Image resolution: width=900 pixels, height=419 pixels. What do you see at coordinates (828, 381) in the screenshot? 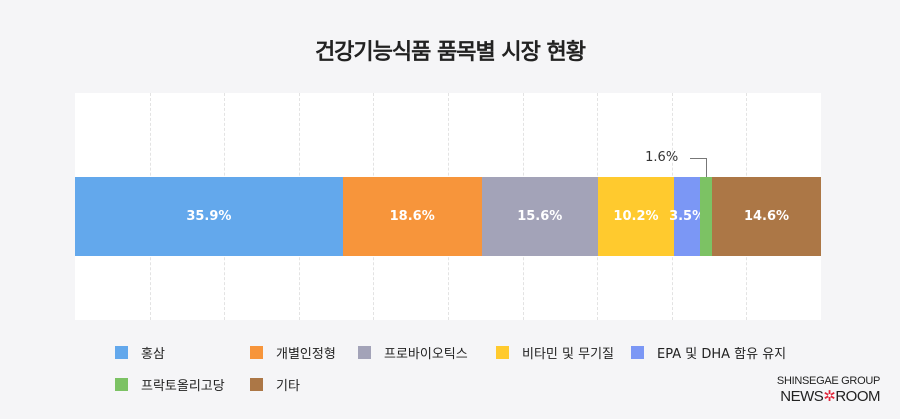
I see `brand-group: SHINSEGAE GROUP` at bounding box center [828, 381].